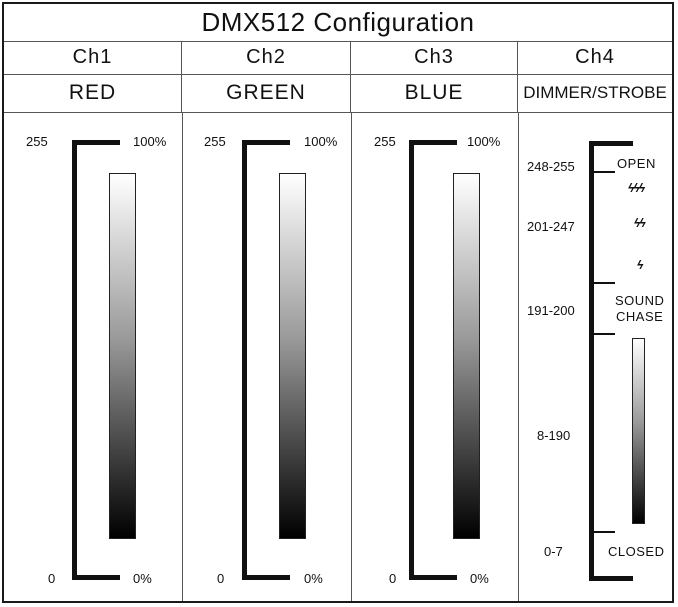  Describe the element at coordinates (313, 578) in the screenshot. I see `ch2-min-percent: 0%` at that location.